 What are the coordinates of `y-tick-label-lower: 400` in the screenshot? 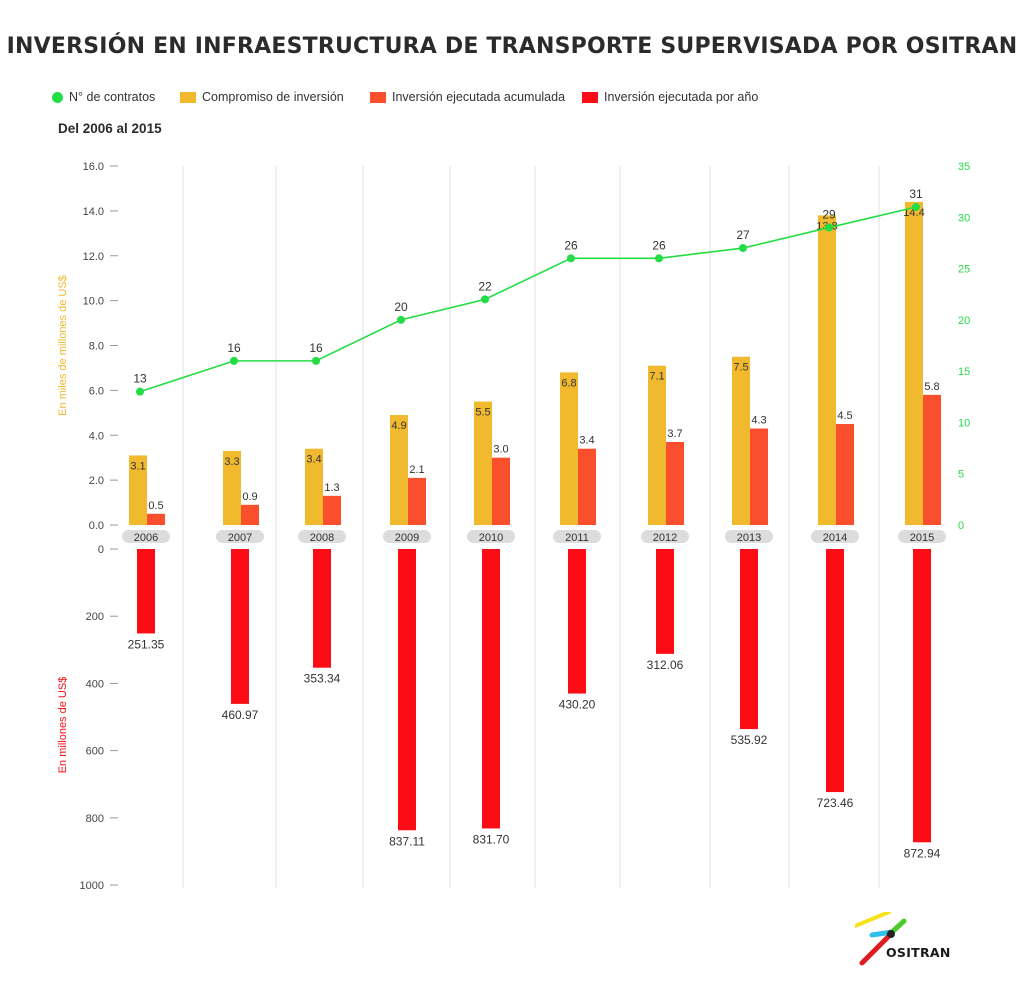 It's located at (95, 684).